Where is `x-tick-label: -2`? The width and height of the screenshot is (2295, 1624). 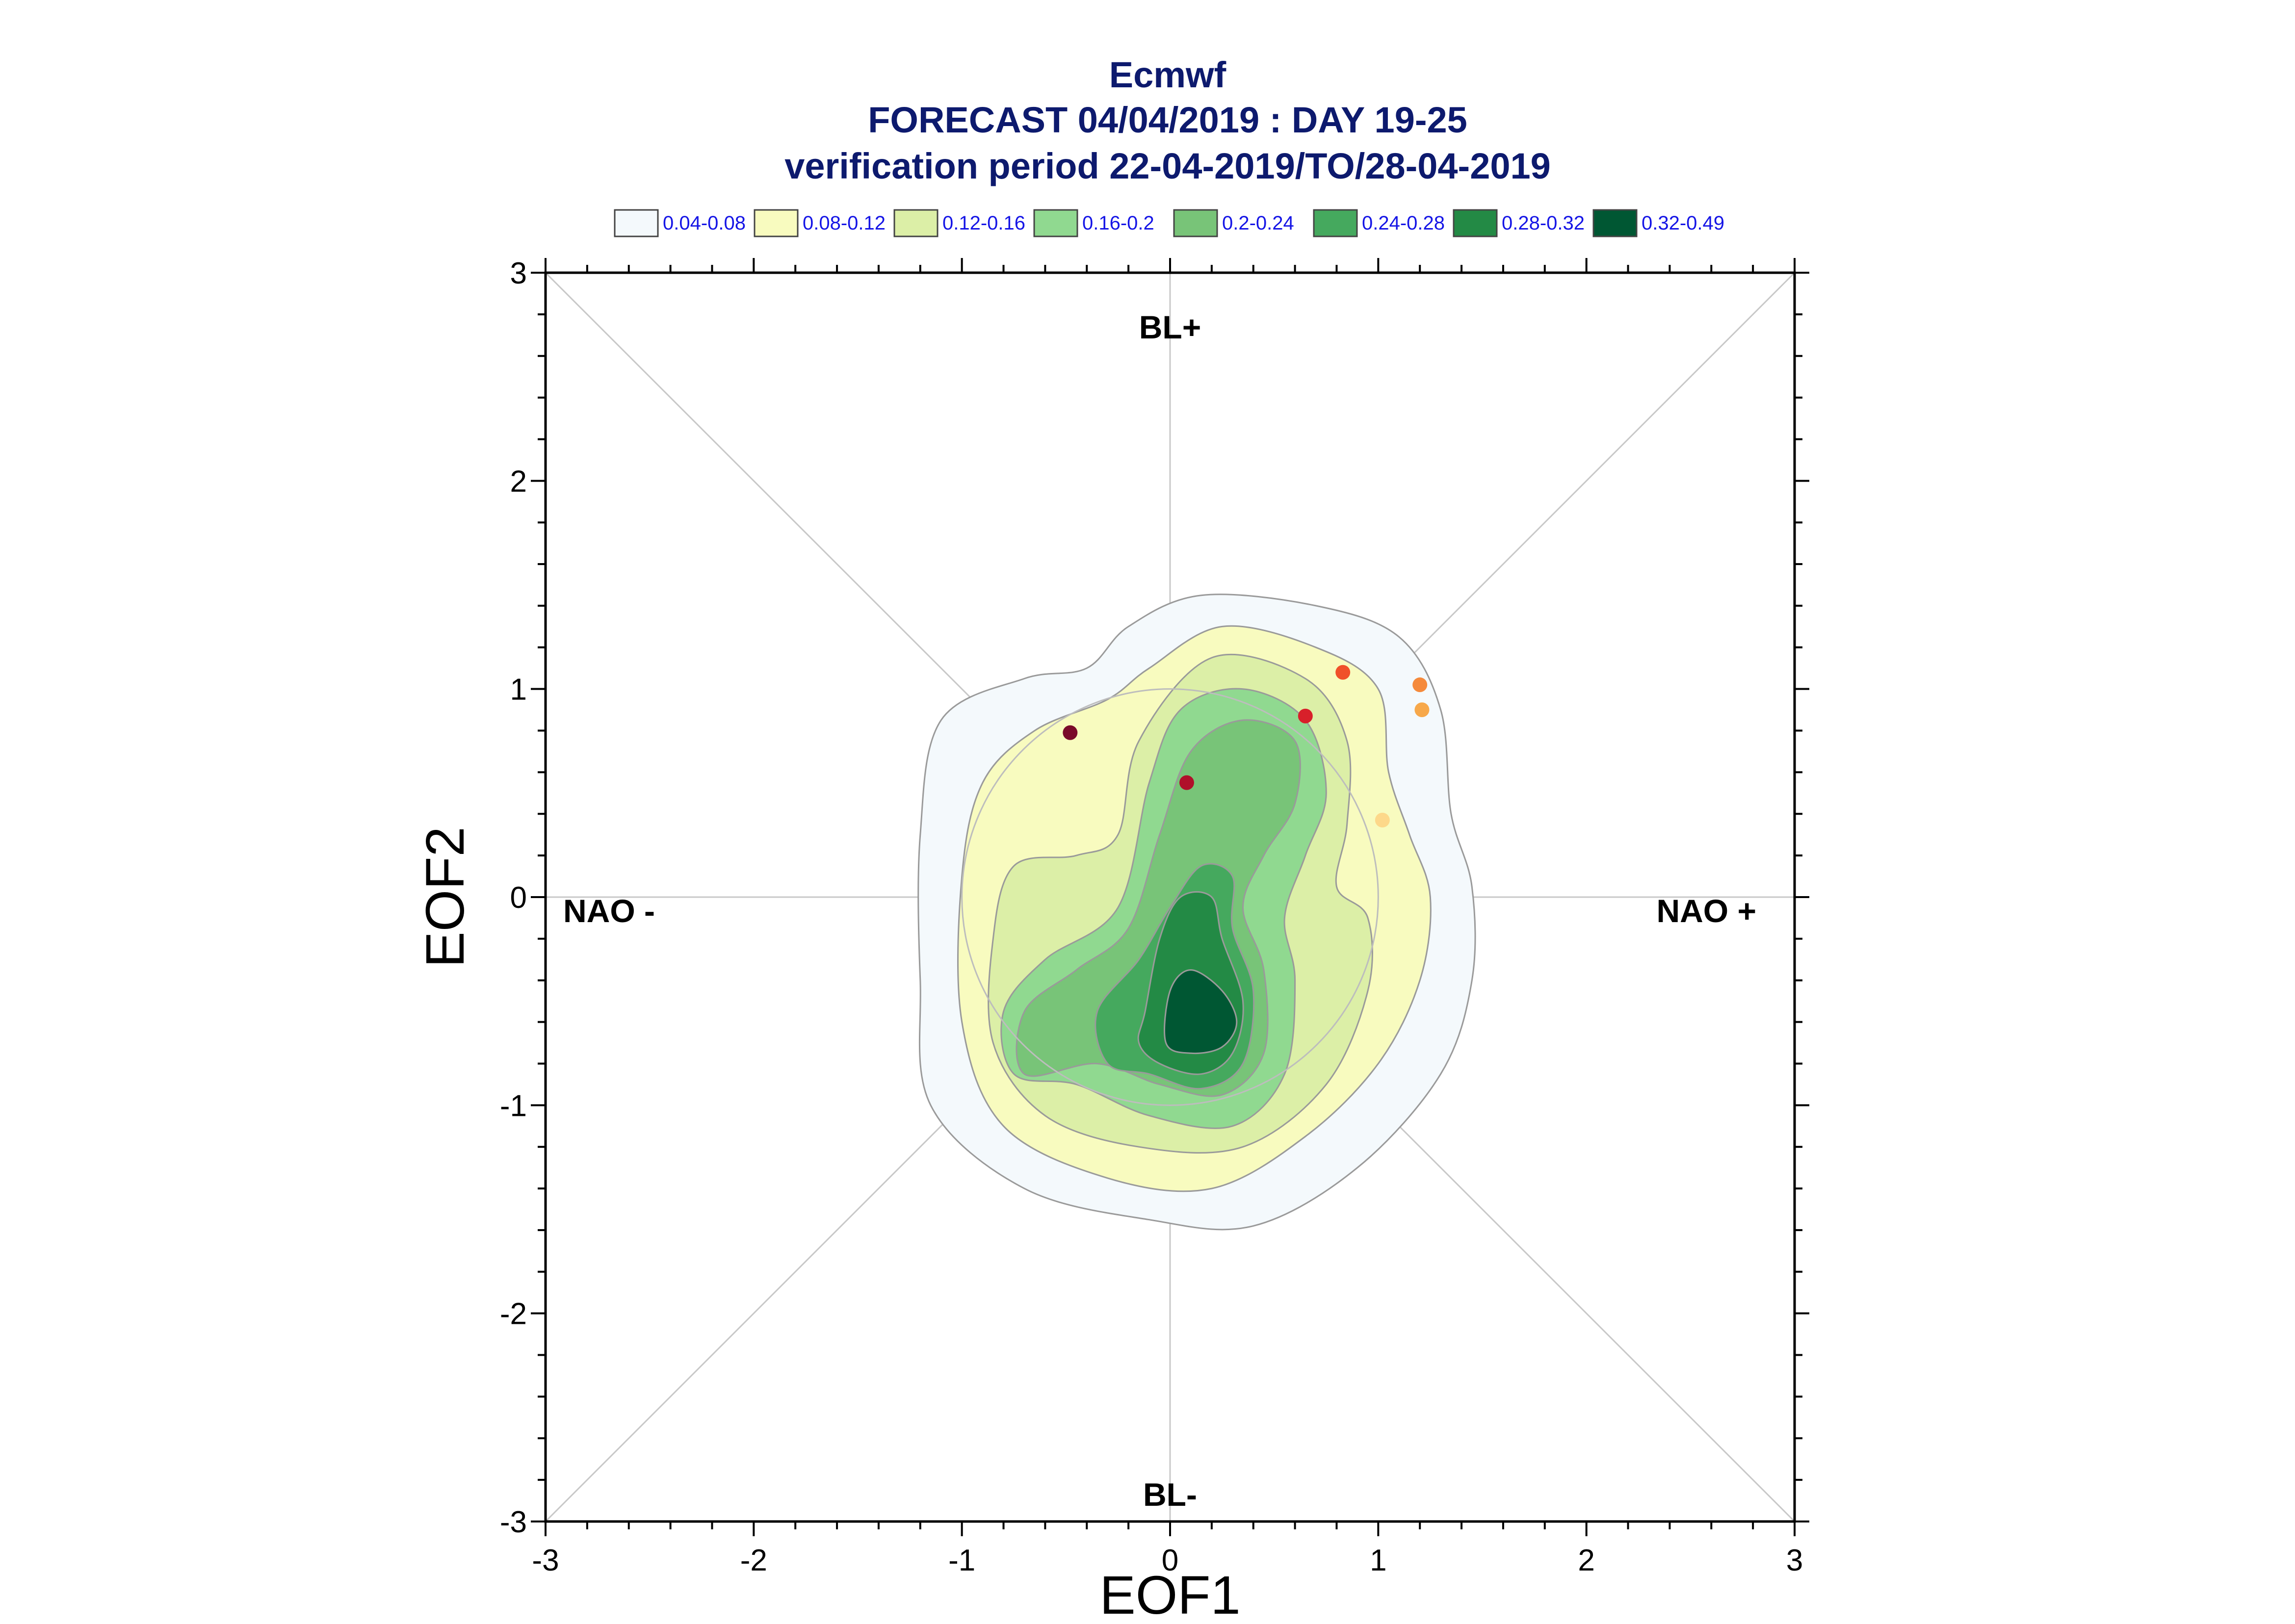 x-tick-label: -2 is located at coordinates (754, 1560).